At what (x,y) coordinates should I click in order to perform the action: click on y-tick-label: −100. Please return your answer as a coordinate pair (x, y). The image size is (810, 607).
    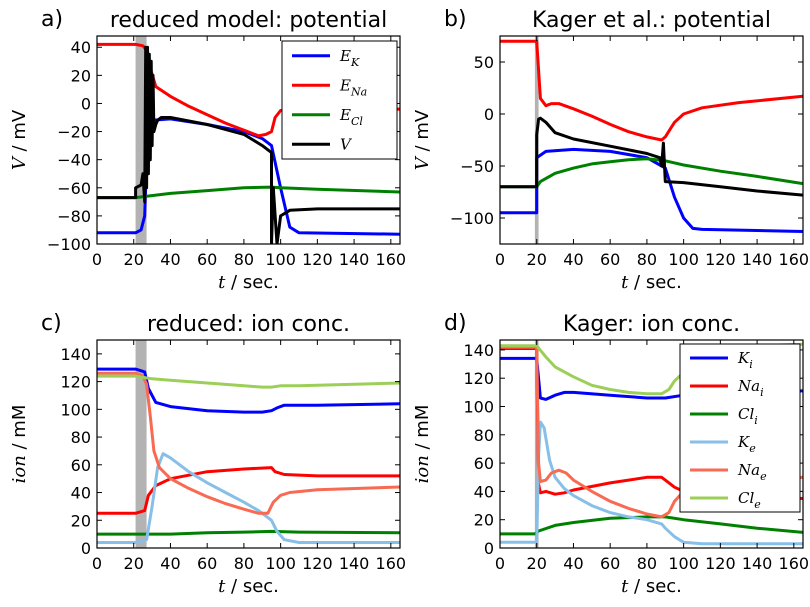
    Looking at the image, I should click on (472, 218).